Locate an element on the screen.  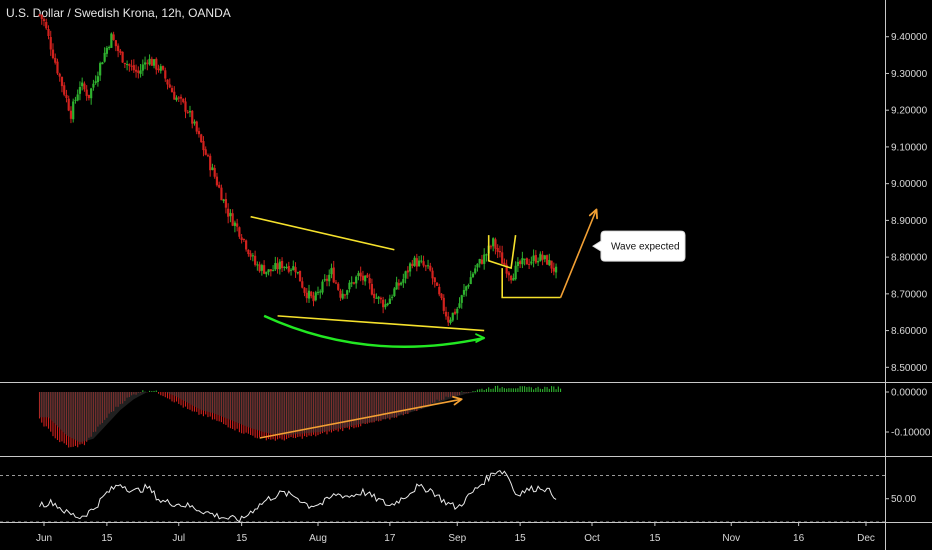
callout-bubble is located at coordinates (639, 246).